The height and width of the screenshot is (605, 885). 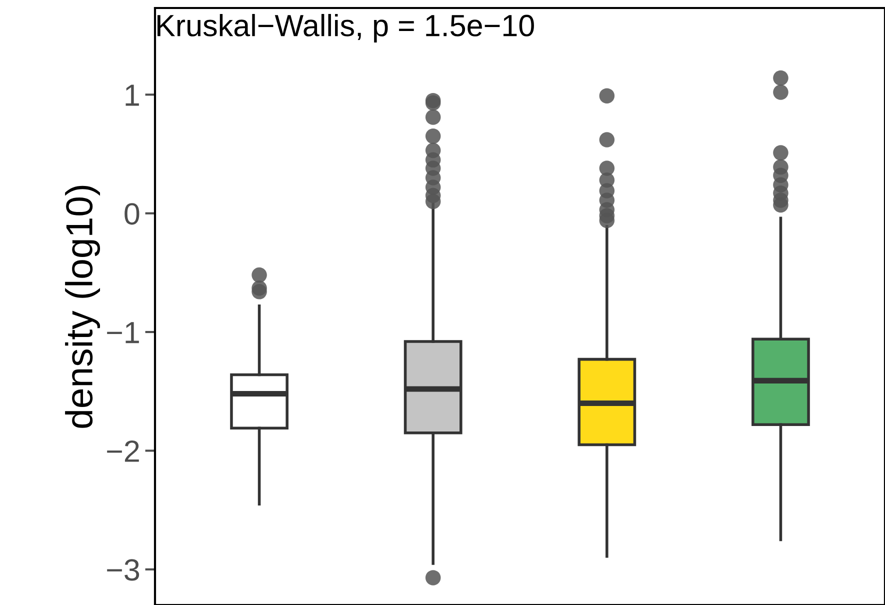 I want to click on y-tick-label: −3, so click(x=123, y=570).